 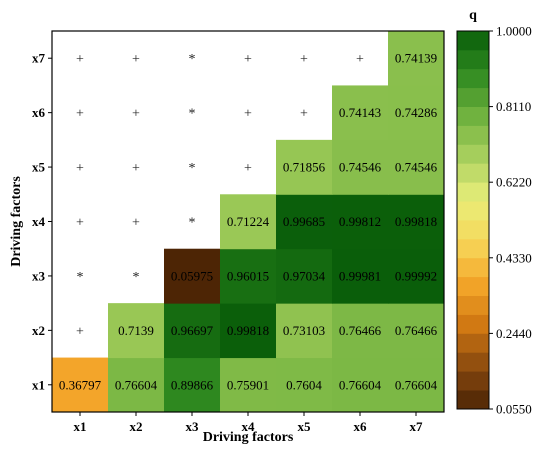 I want to click on cell-value-label: 0.74143, so click(x=360, y=112).